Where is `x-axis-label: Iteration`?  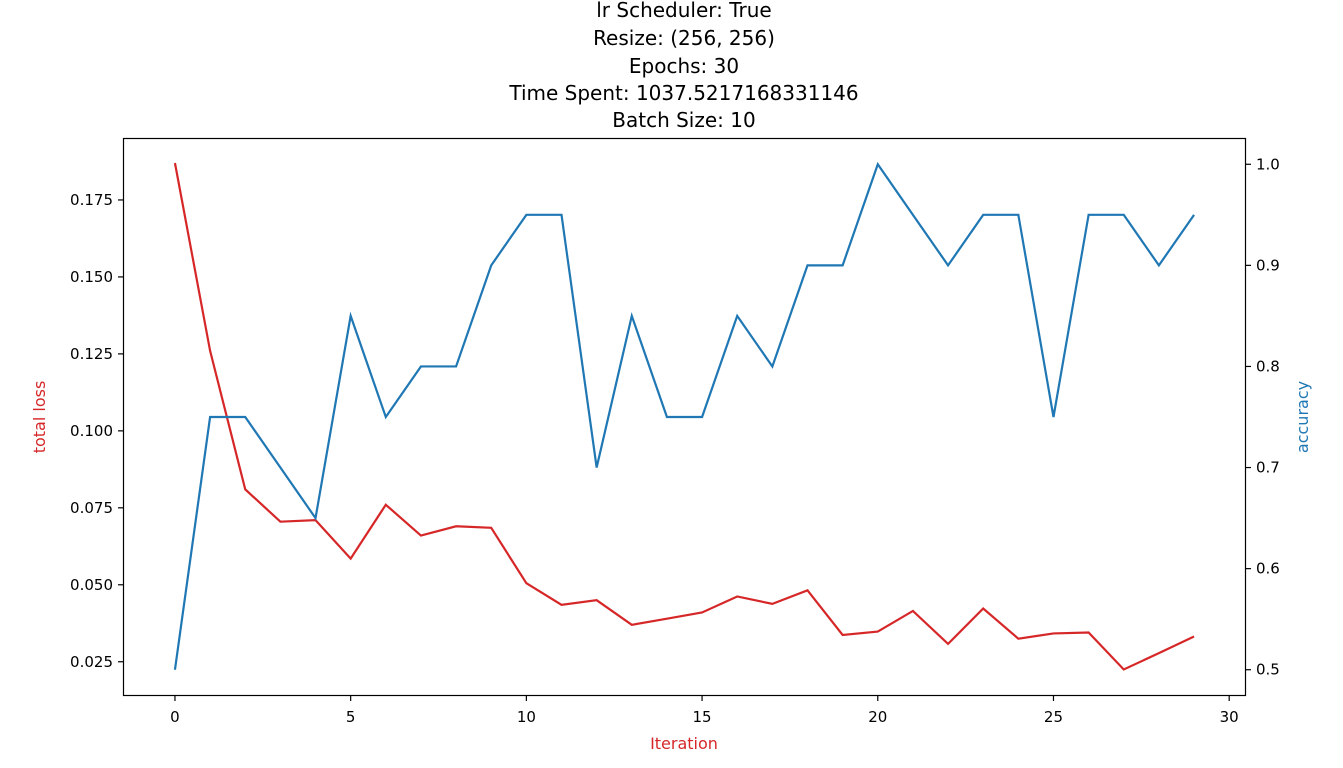
x-axis-label: Iteration is located at coordinates (684, 743).